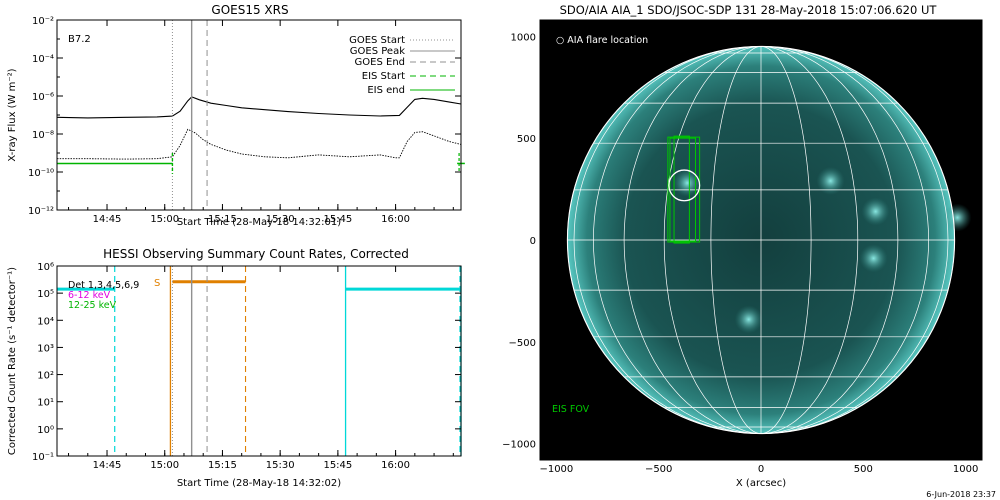 Image resolution: width=1000 pixels, height=500 pixels. What do you see at coordinates (519, 445) in the screenshot?
I see `aia-ytick-label: −1000` at bounding box center [519, 445].